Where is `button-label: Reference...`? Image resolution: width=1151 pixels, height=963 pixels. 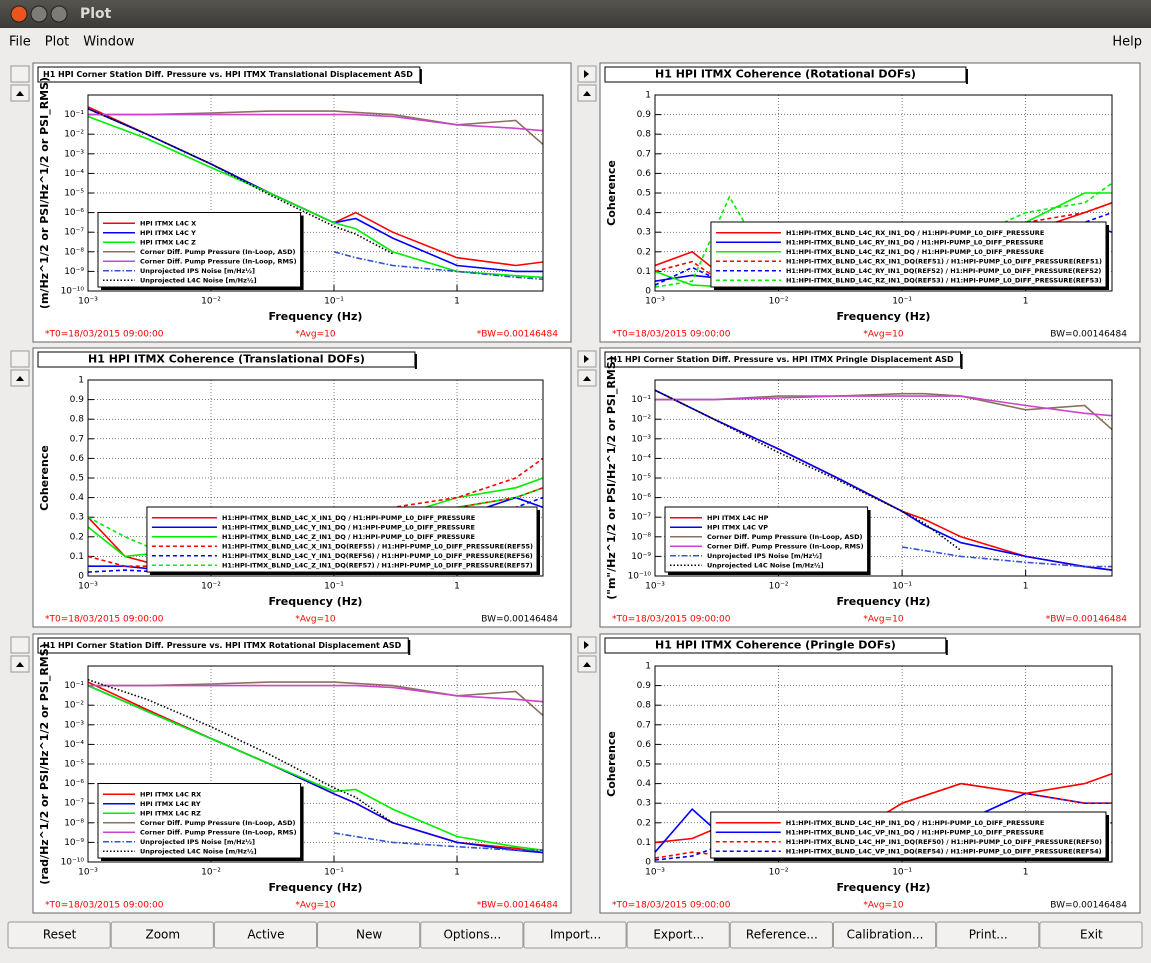
button-label: Reference... is located at coordinates (782, 935).